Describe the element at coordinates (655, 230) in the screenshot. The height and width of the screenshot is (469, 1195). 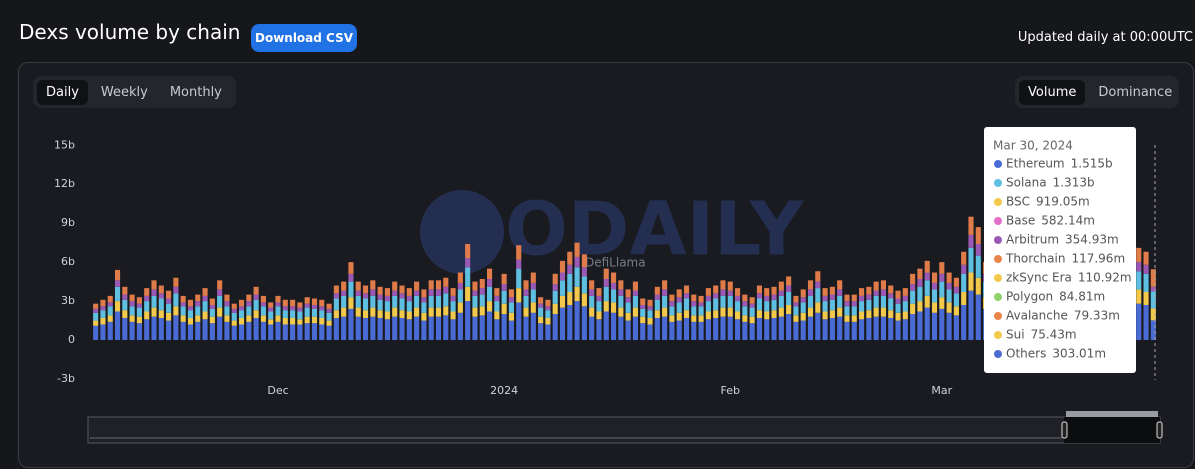
I see `watermark: ODAILY` at that location.